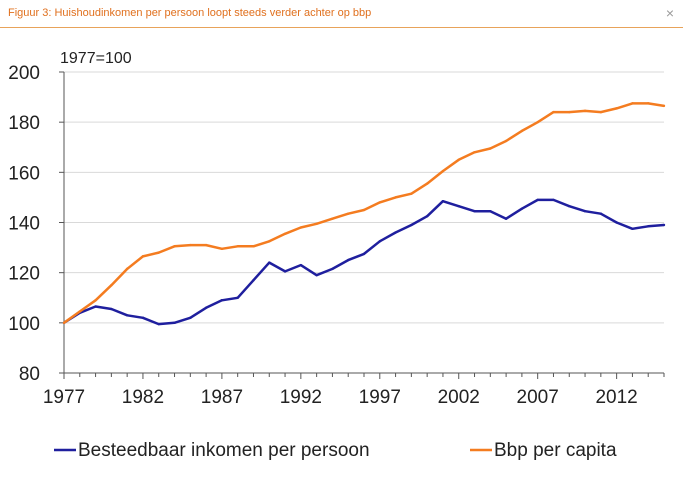  Describe the element at coordinates (459, 397) in the screenshot. I see `x-tick-label: 2002` at that location.